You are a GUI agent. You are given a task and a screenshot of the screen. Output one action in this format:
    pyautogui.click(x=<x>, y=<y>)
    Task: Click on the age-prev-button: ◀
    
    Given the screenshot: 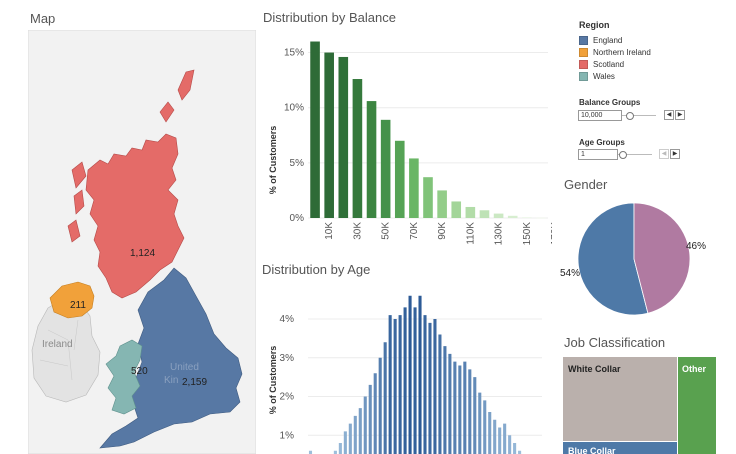 What is the action you would take?
    pyautogui.click(x=664, y=154)
    